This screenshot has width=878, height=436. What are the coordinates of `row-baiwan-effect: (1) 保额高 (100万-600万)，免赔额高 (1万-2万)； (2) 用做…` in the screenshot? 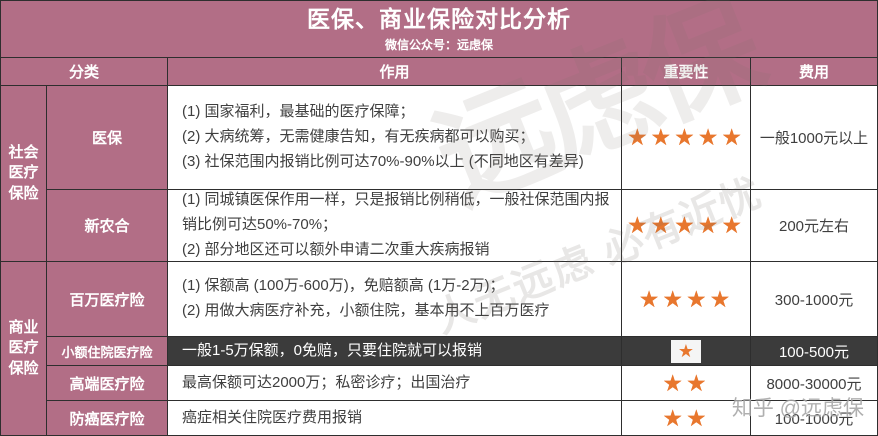 It's located at (394, 299).